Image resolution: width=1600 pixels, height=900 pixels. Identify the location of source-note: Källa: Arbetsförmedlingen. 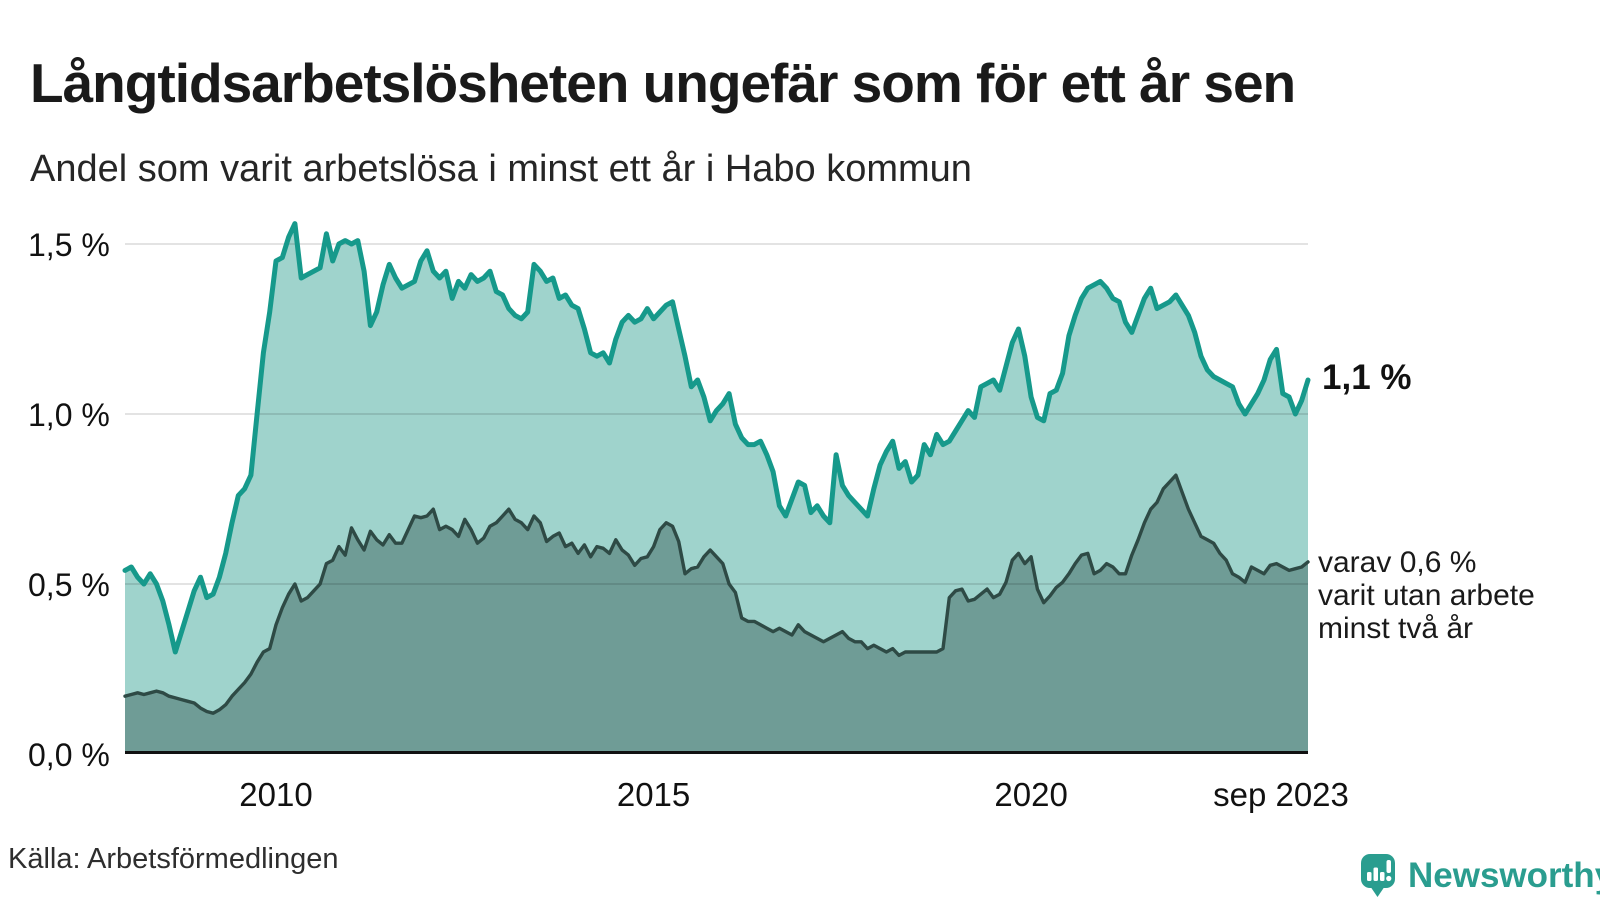
(173, 859).